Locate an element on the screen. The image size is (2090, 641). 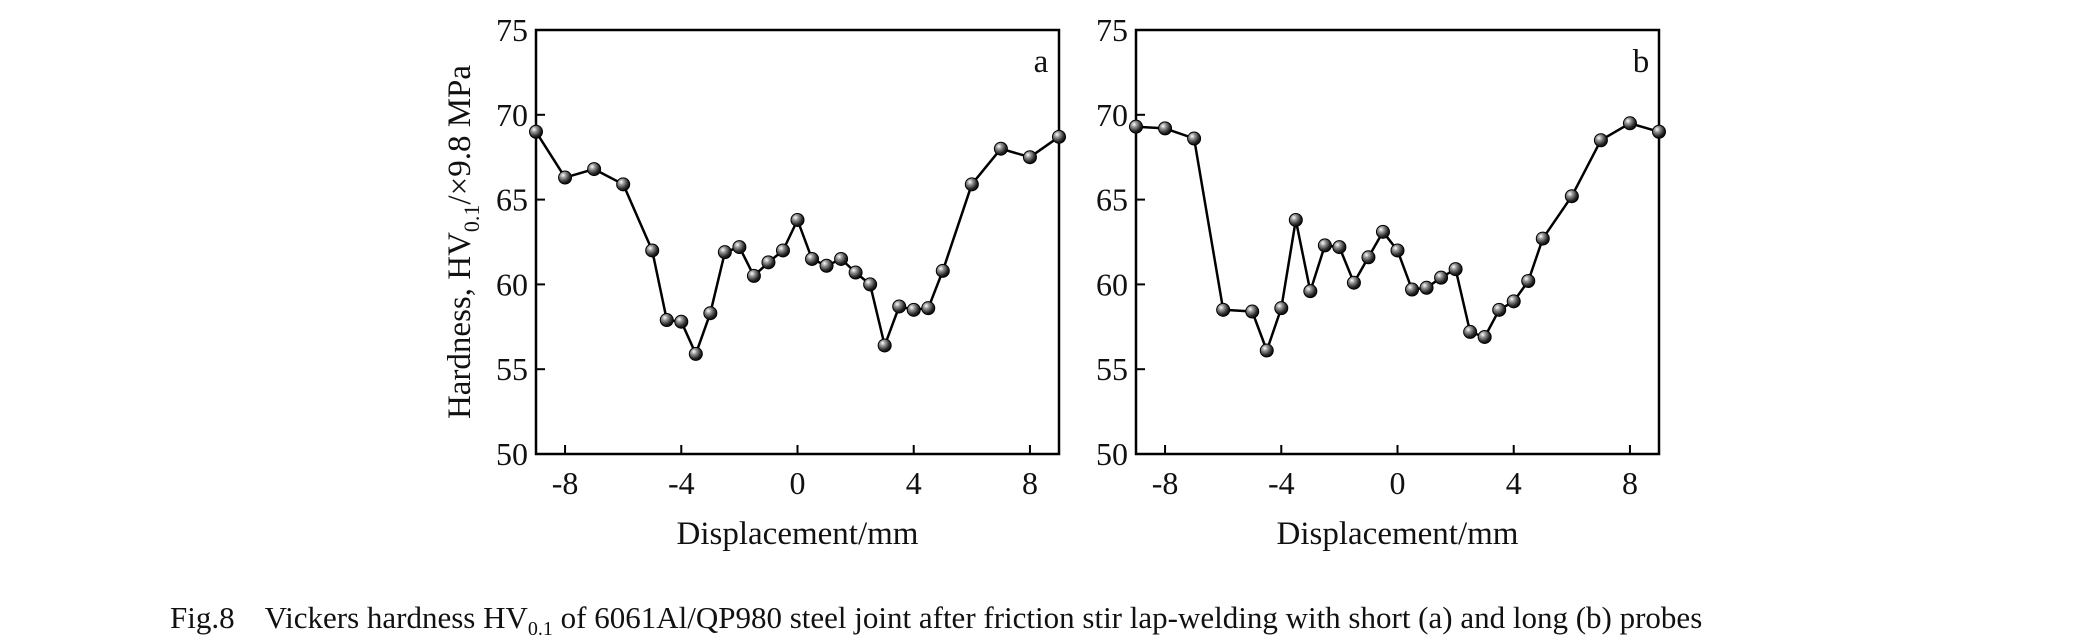
y-axis-label-subscript: 0.1 is located at coordinates (471, 219).